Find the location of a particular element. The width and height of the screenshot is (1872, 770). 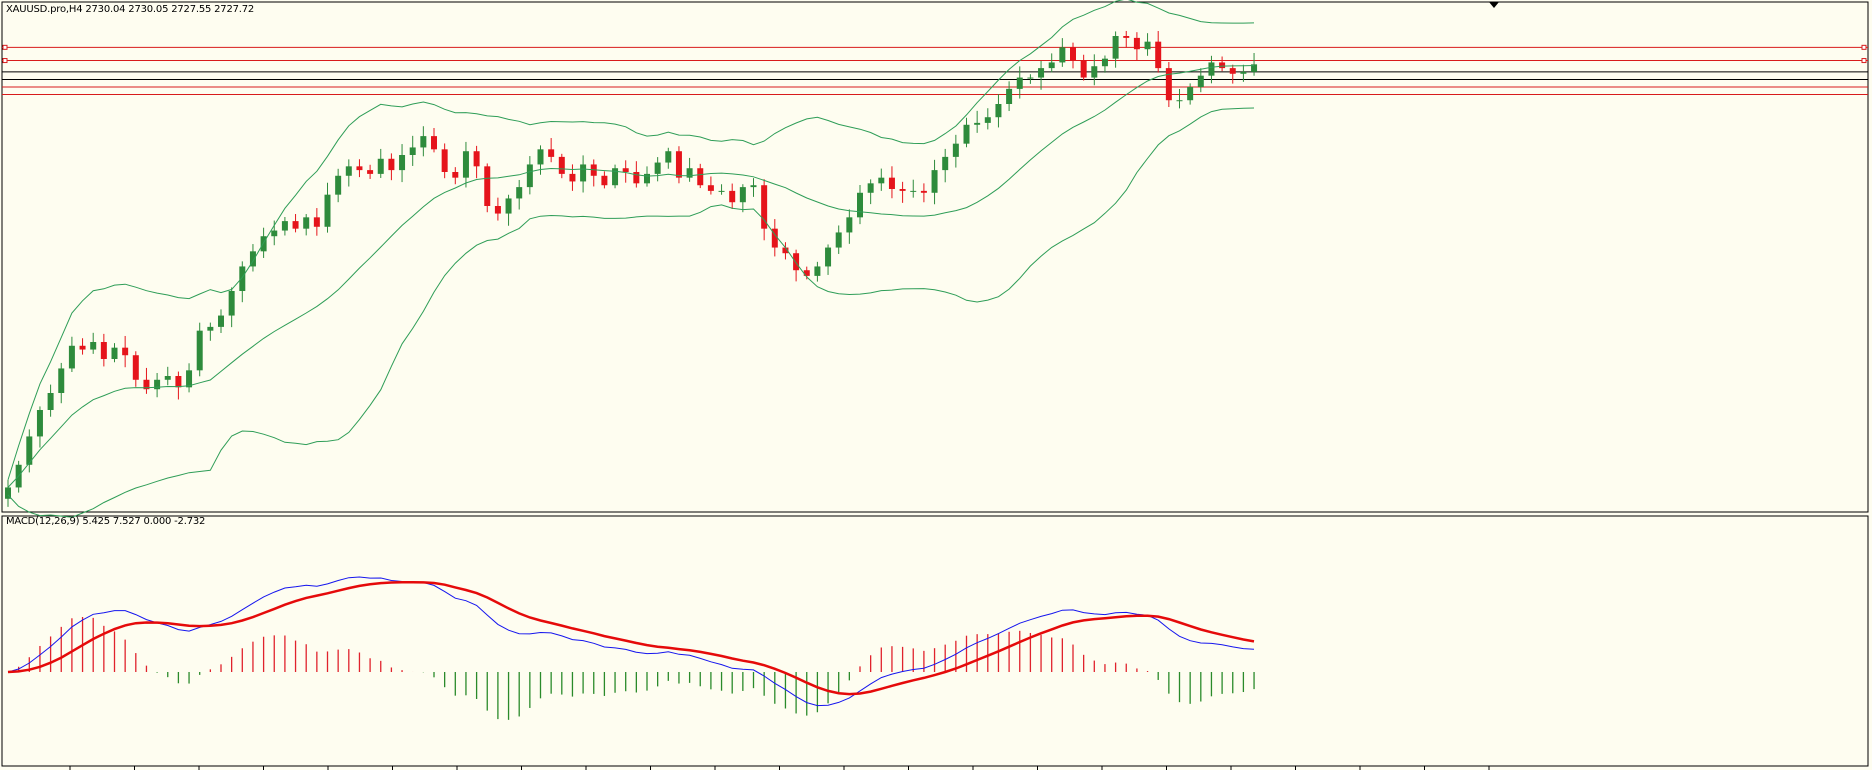

macd-indicator-label: MACD(12,26,9) 5.425 7.527 0.000 -2.732 is located at coordinates (106, 521).